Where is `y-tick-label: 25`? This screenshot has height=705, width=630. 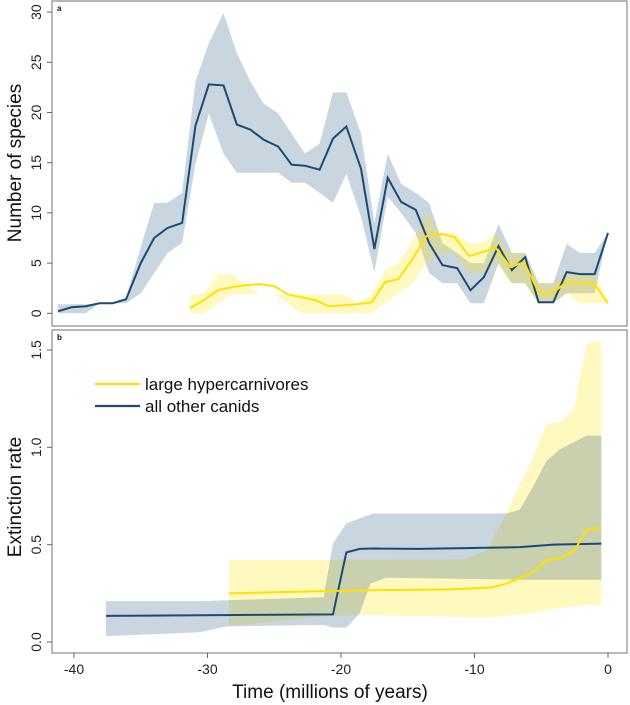
y-tick-label: 25 is located at coordinates (36, 62).